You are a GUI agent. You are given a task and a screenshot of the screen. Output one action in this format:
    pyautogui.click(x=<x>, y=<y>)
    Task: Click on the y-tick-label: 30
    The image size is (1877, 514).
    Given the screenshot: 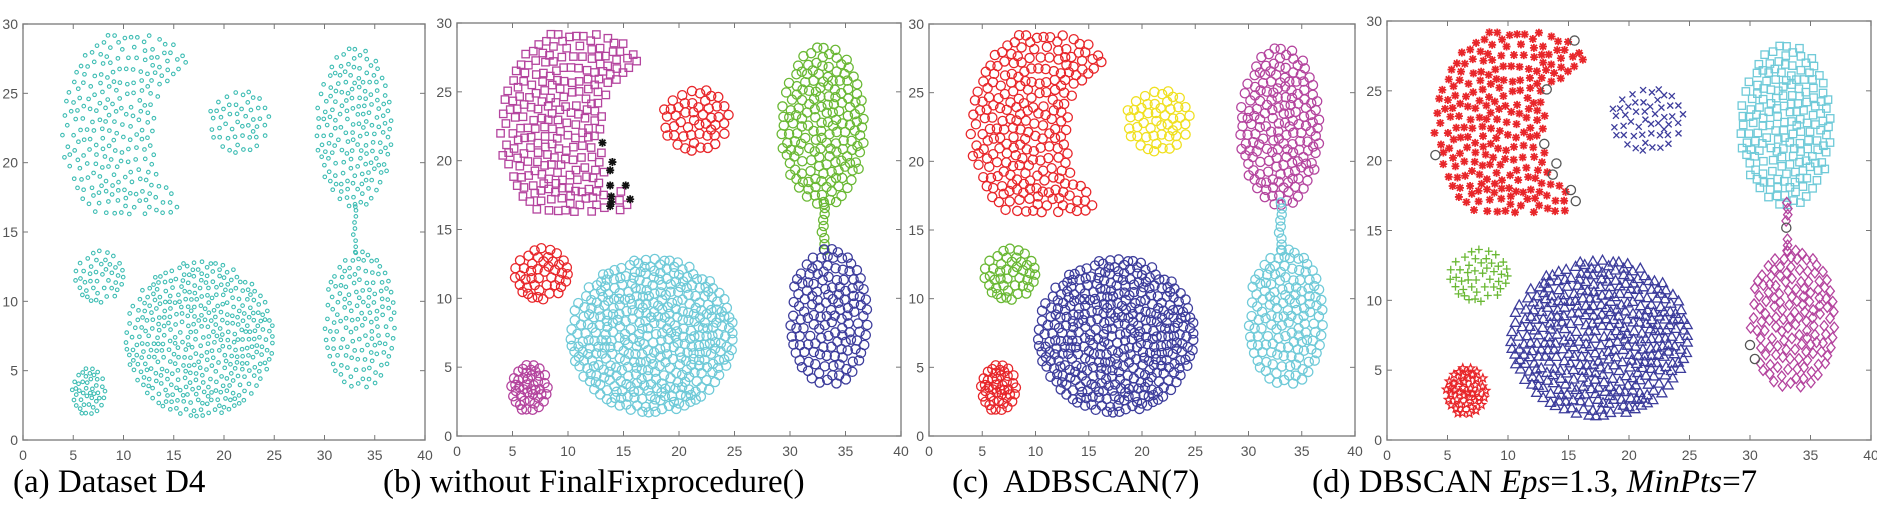 What is the action you would take?
    pyautogui.click(x=444, y=23)
    